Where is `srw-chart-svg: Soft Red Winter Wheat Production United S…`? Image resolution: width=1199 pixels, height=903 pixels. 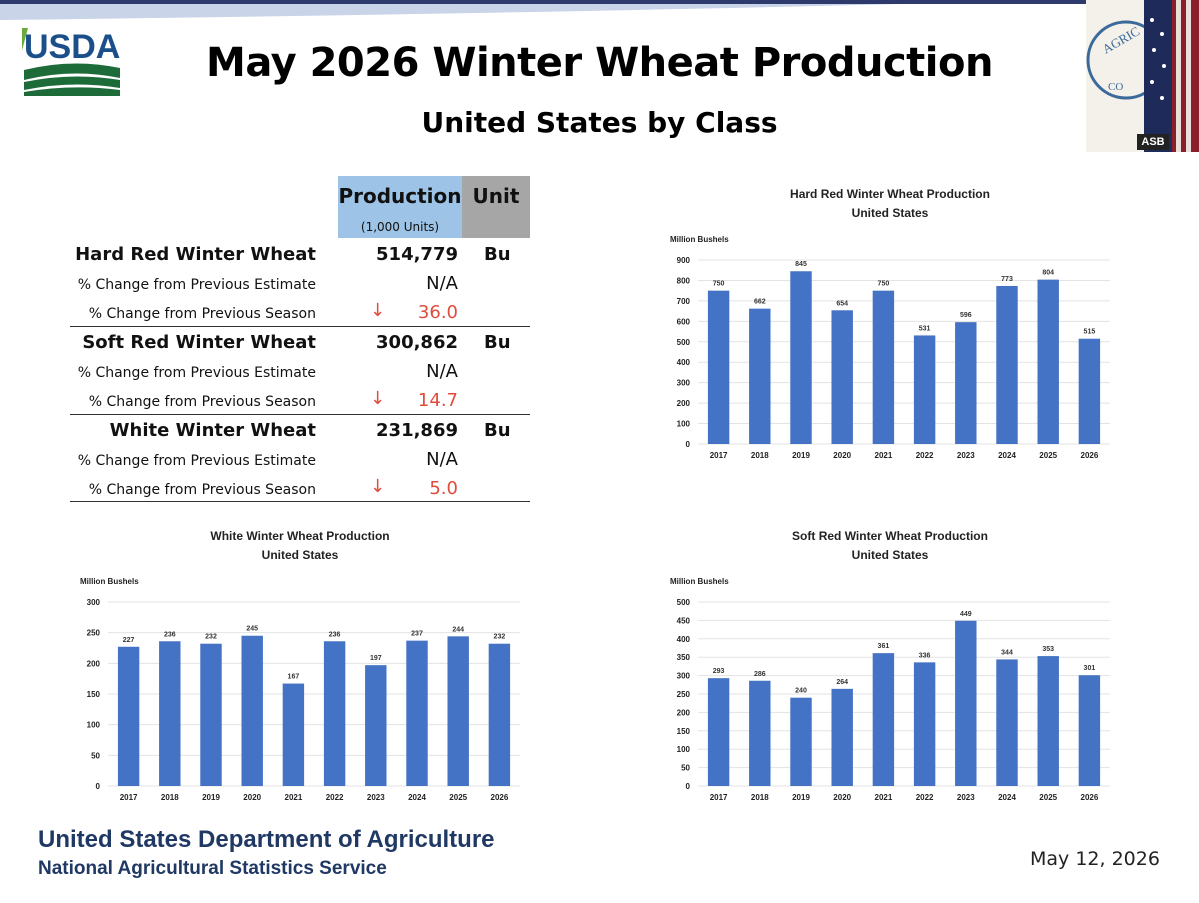 srw-chart-svg: Soft Red Winter Wheat Production United S… is located at coordinates (890, 665).